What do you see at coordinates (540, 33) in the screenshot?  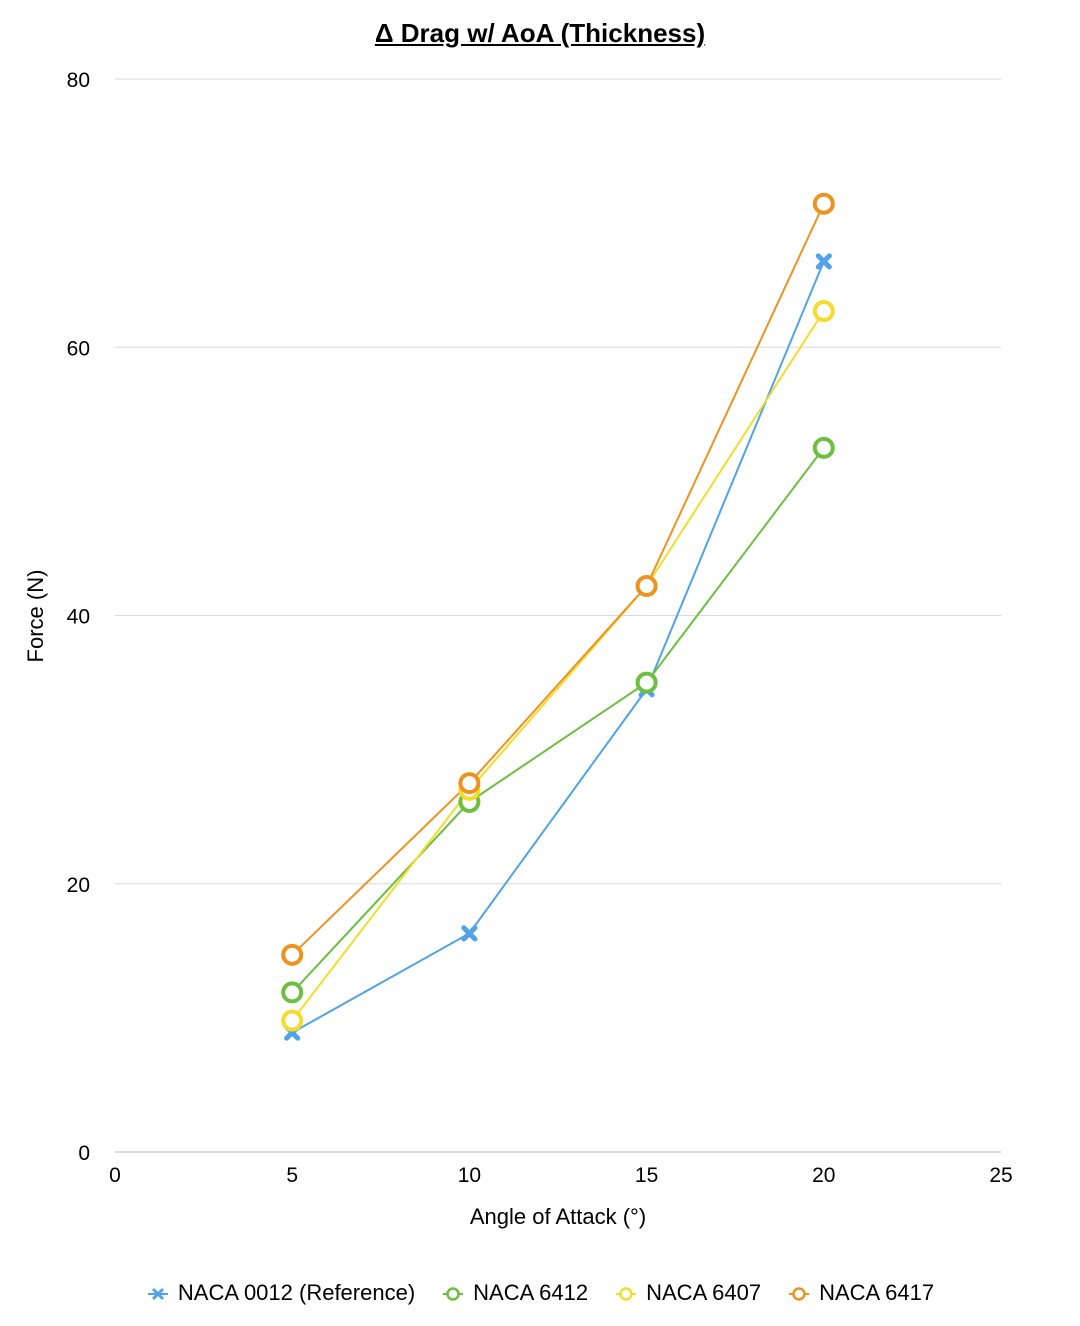 I see `chart-title: Δ Drag w/ AoA (Thickness)` at bounding box center [540, 33].